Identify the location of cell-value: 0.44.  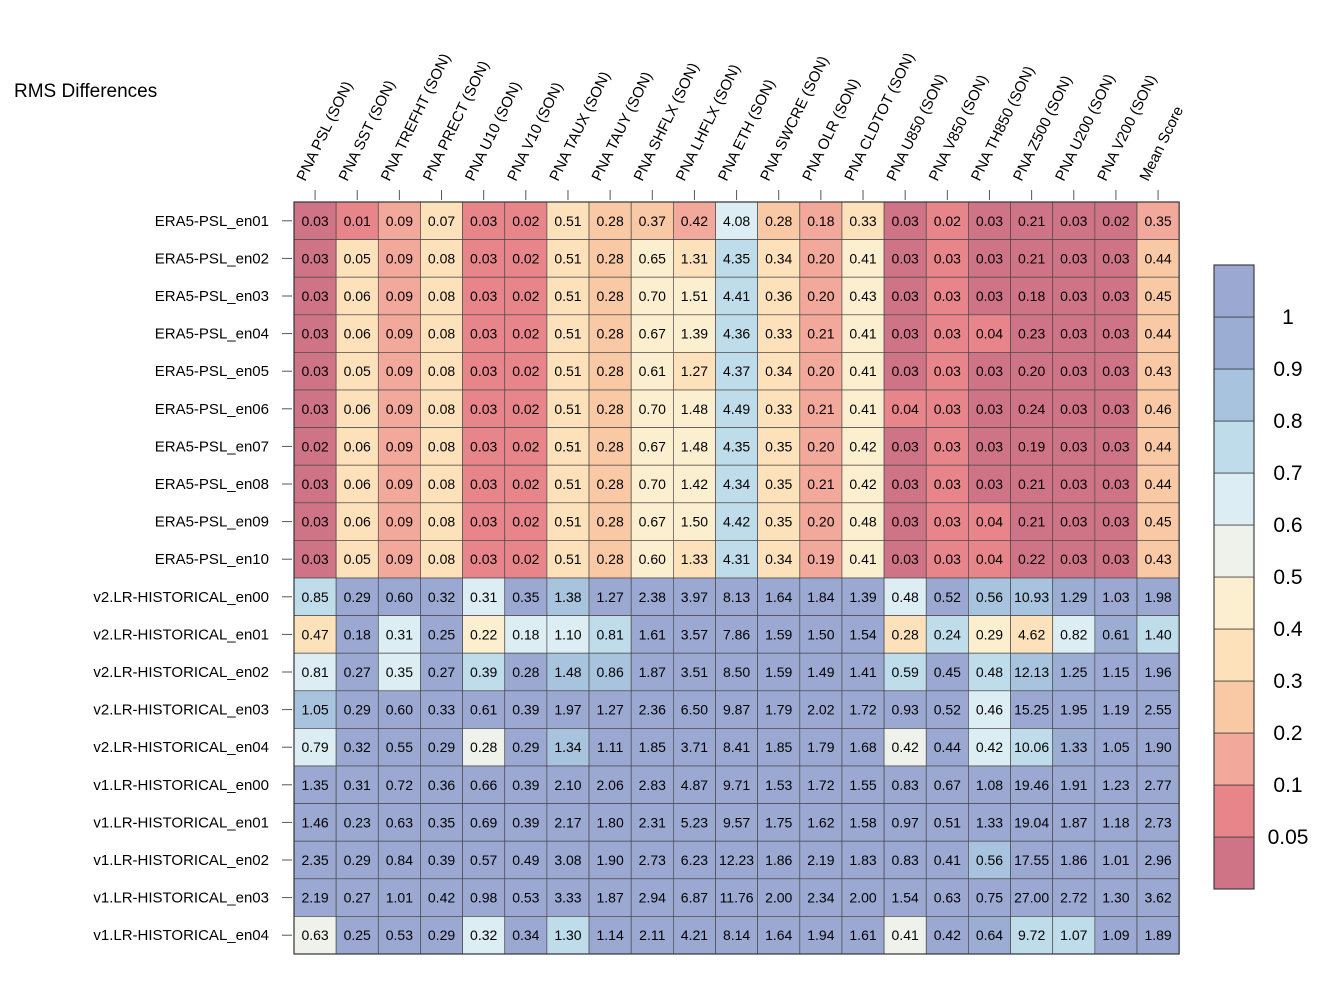
(1157, 484).